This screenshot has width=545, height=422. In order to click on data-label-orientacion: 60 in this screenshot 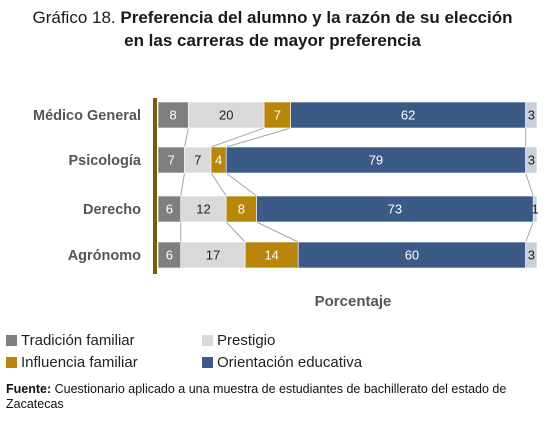, I will do `click(412, 255)`.